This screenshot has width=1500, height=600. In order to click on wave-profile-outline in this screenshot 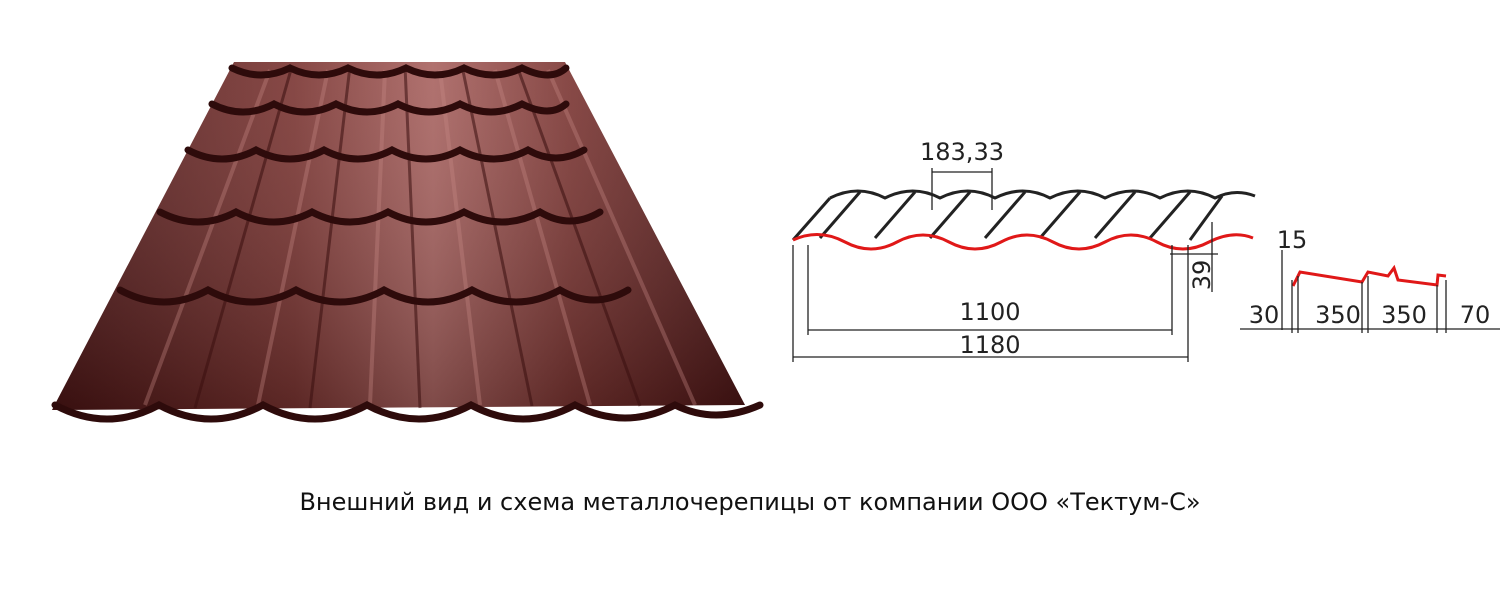, I will do `click(1023, 215)`.